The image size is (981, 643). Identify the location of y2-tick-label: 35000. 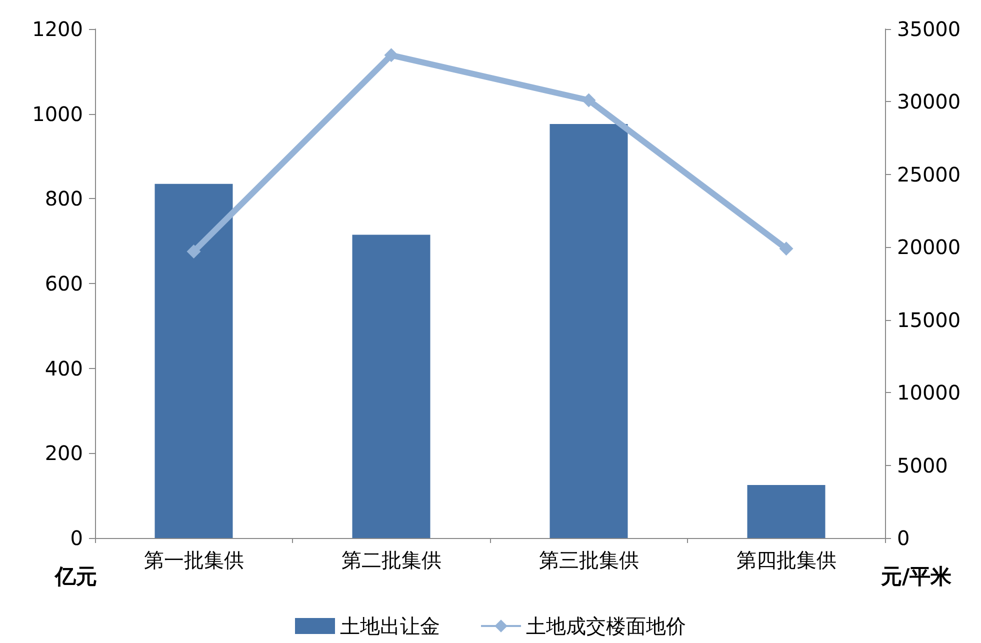
(929, 29).